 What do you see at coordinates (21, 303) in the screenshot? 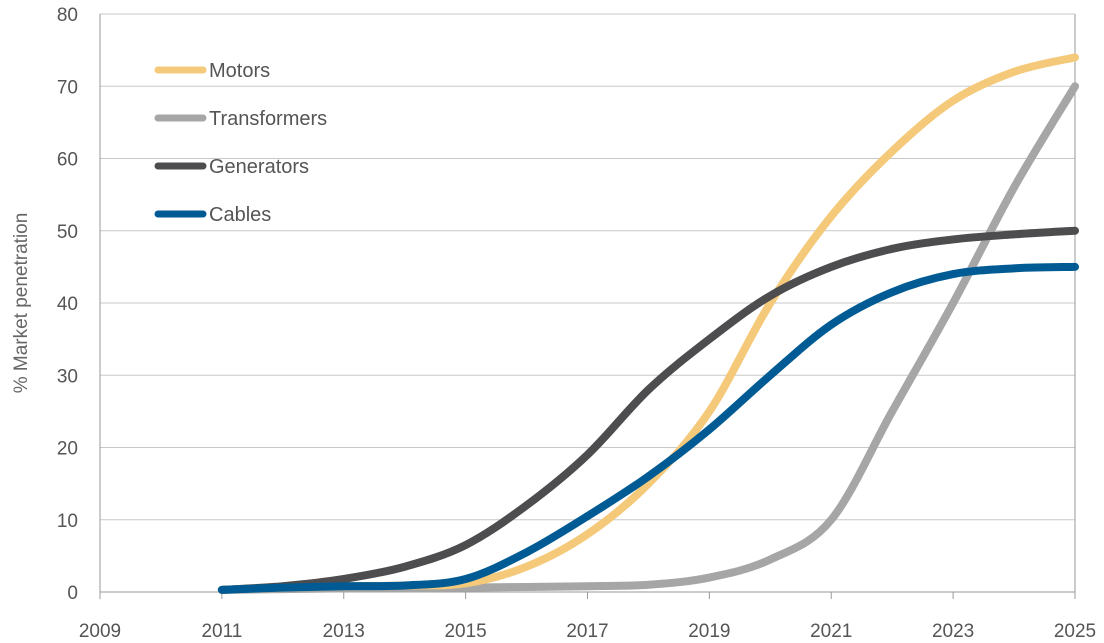
I see `y-axis-title: % Market penetration` at bounding box center [21, 303].